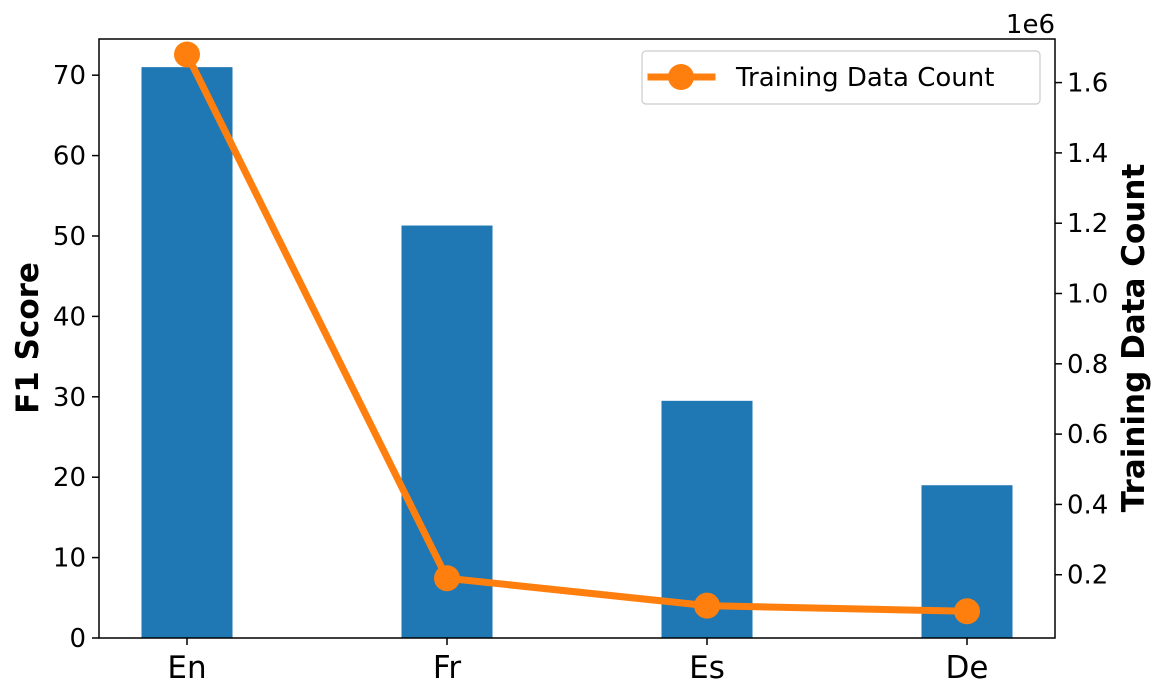 The height and width of the screenshot is (693, 1163). What do you see at coordinates (69, 76) in the screenshot?
I see `y-tick-label: 70` at bounding box center [69, 76].